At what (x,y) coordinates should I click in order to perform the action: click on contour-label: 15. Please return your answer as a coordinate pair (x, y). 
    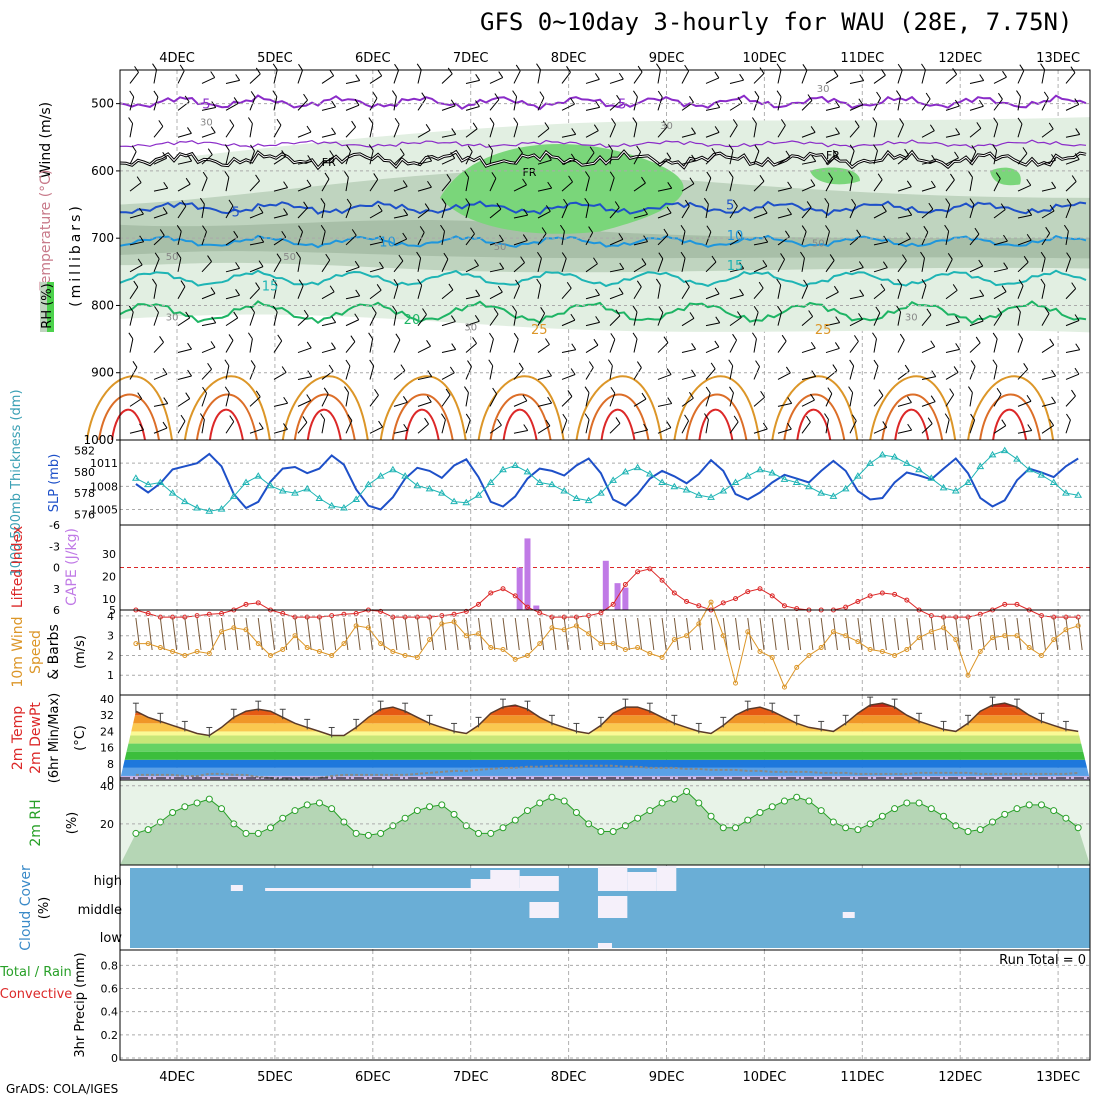
    Looking at the image, I should click on (270, 286).